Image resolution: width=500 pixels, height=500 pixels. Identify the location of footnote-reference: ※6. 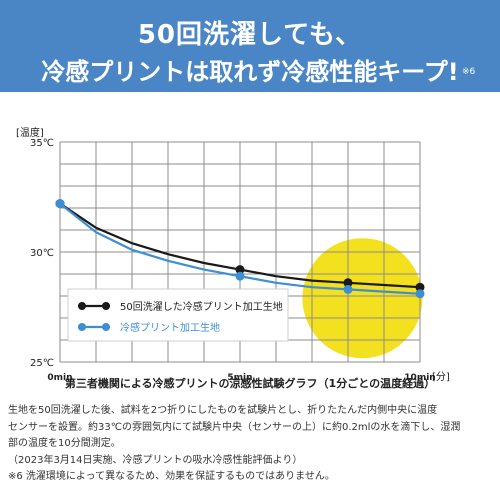
(469, 72).